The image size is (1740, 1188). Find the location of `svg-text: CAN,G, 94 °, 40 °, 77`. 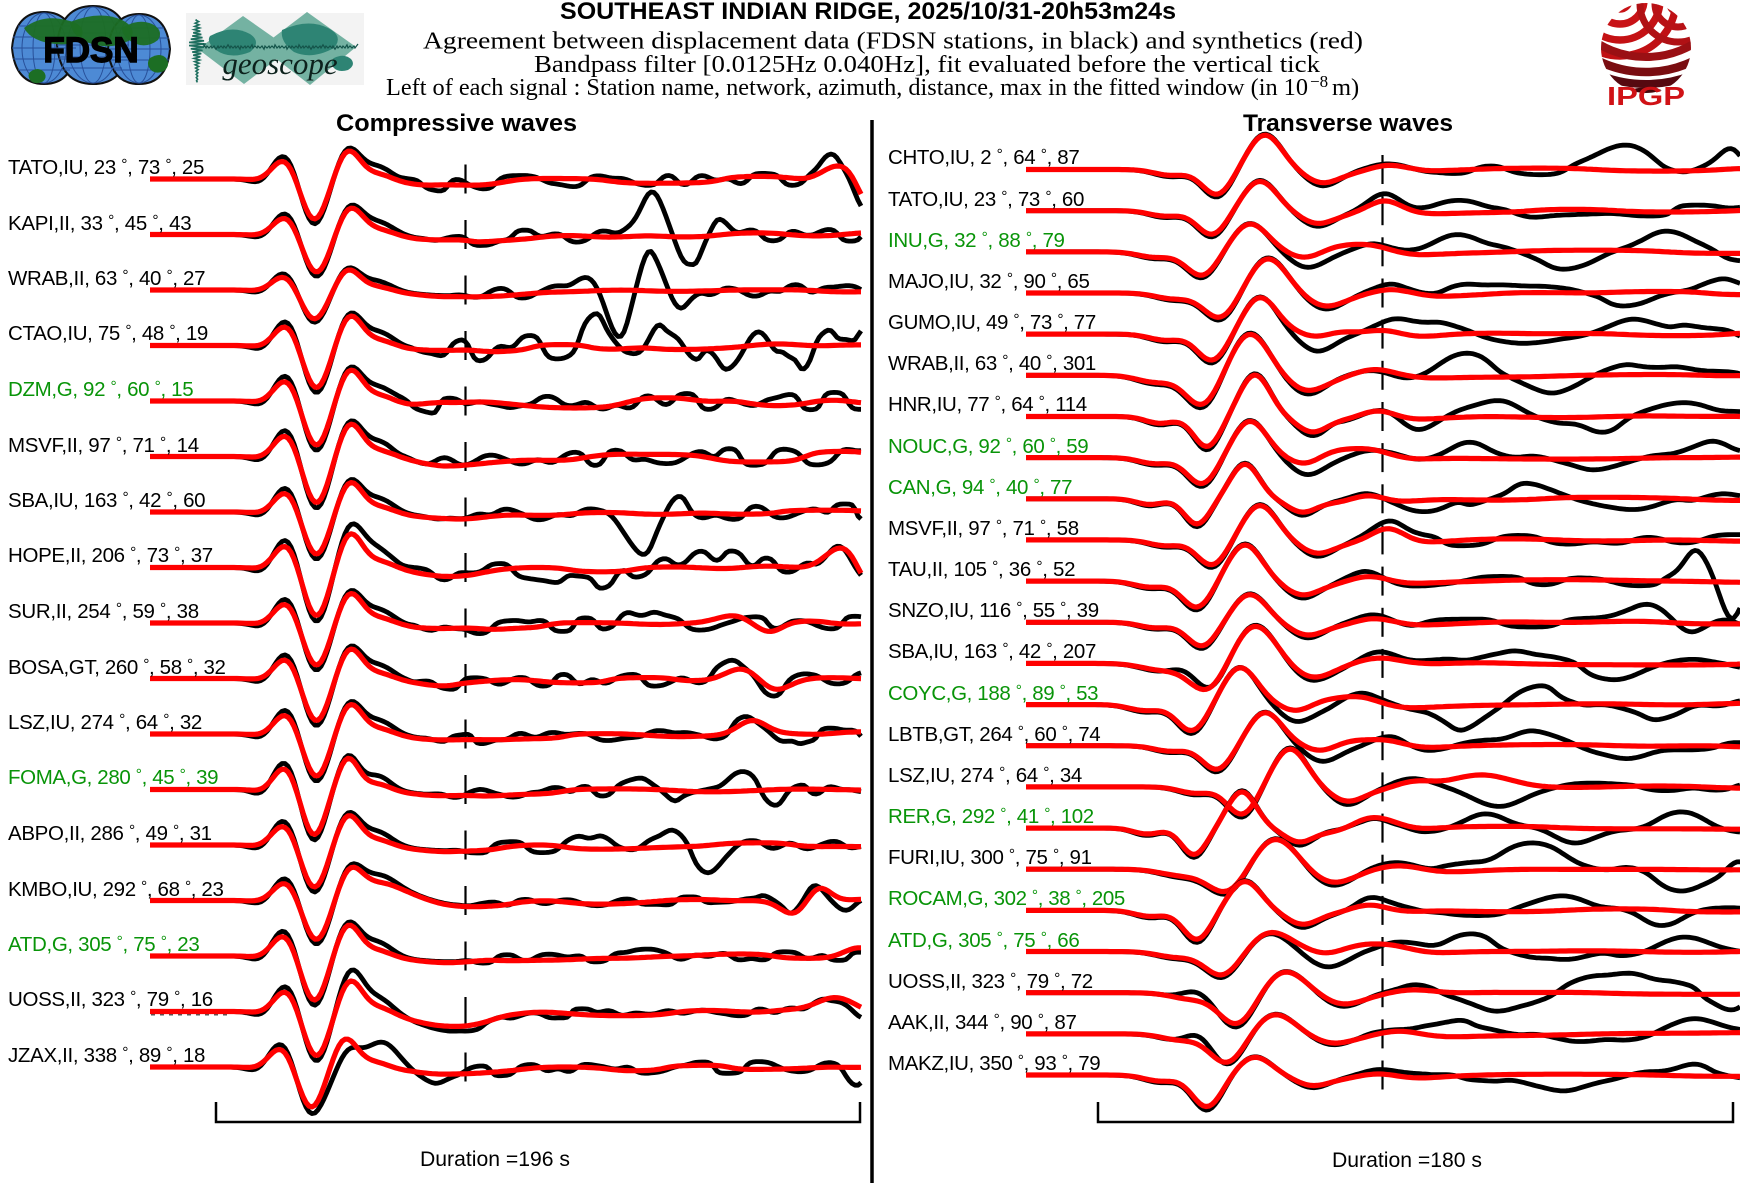

svg-text: CAN,G, 94 °, 40 °, 77 is located at coordinates (980, 487).